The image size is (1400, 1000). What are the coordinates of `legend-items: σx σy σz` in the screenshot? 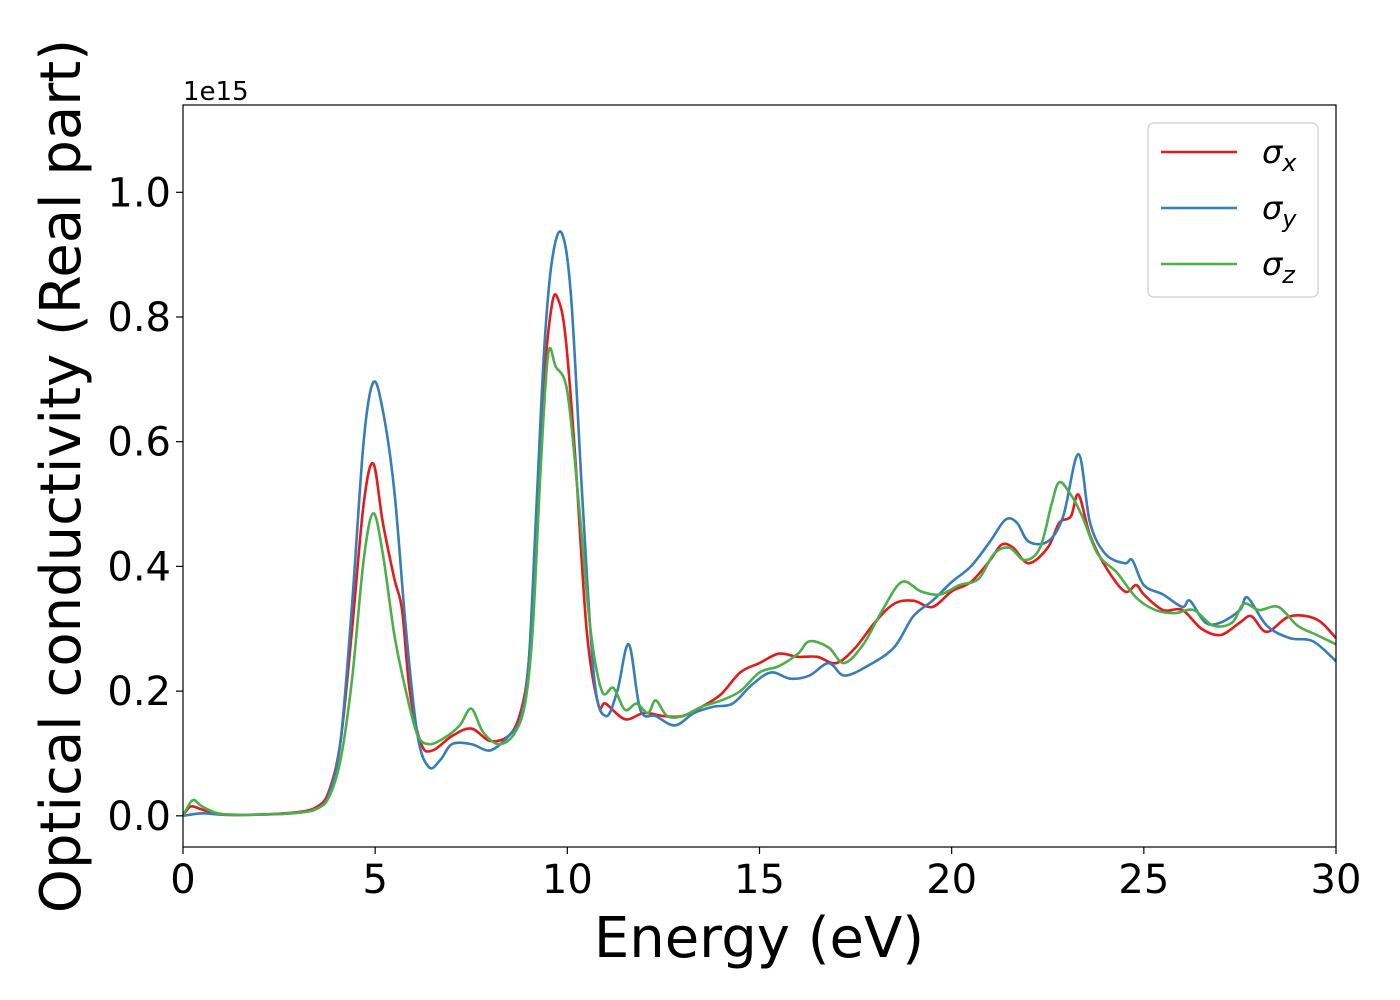 It's located at (1229, 211).